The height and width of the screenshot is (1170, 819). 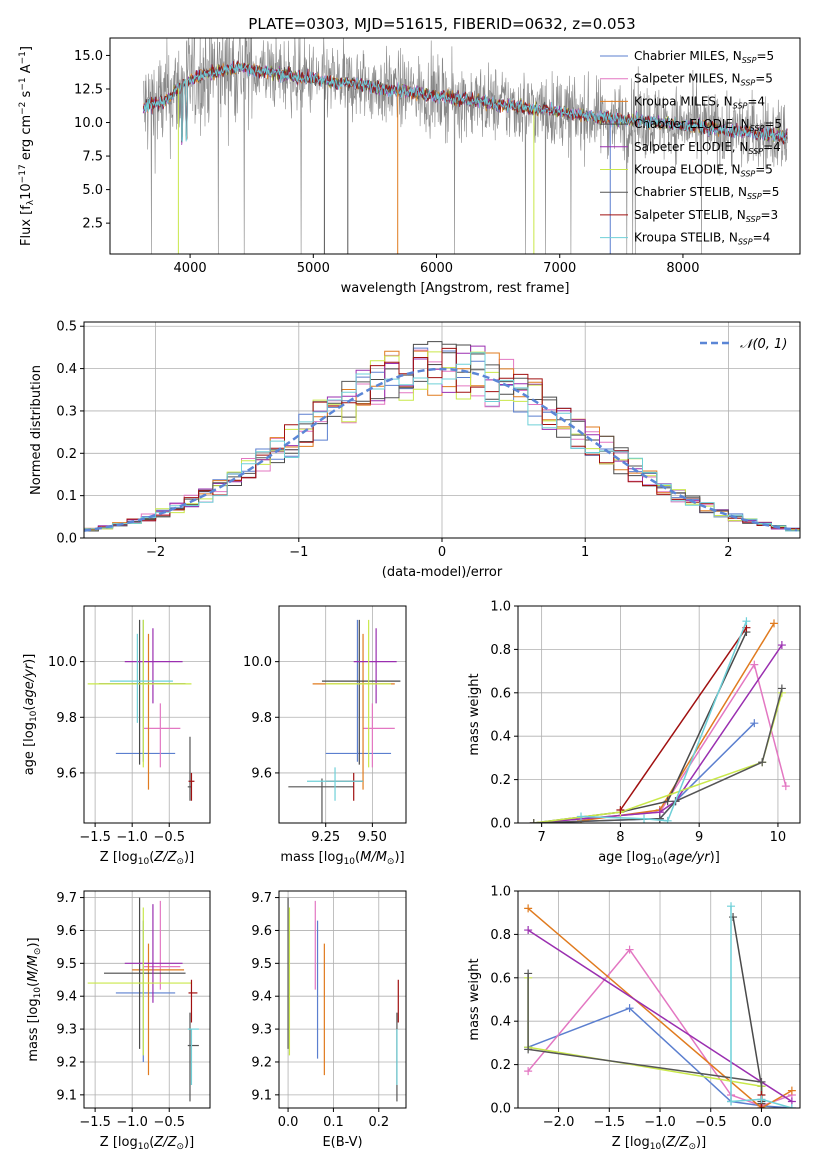 What do you see at coordinates (683, 719) in the screenshot?
I see `weight-line-SS` at bounding box center [683, 719].